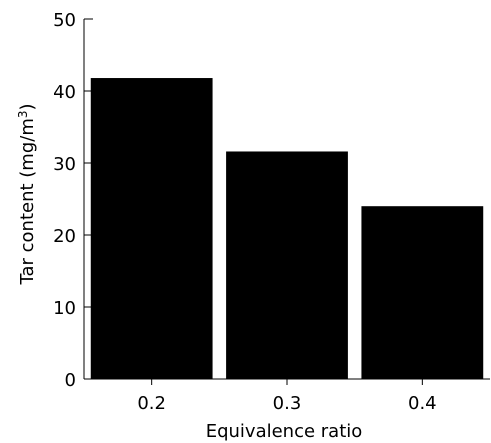 The width and height of the screenshot is (491, 443). What do you see at coordinates (422, 403) in the screenshot?
I see `x-tick-label: 0.4` at bounding box center [422, 403].